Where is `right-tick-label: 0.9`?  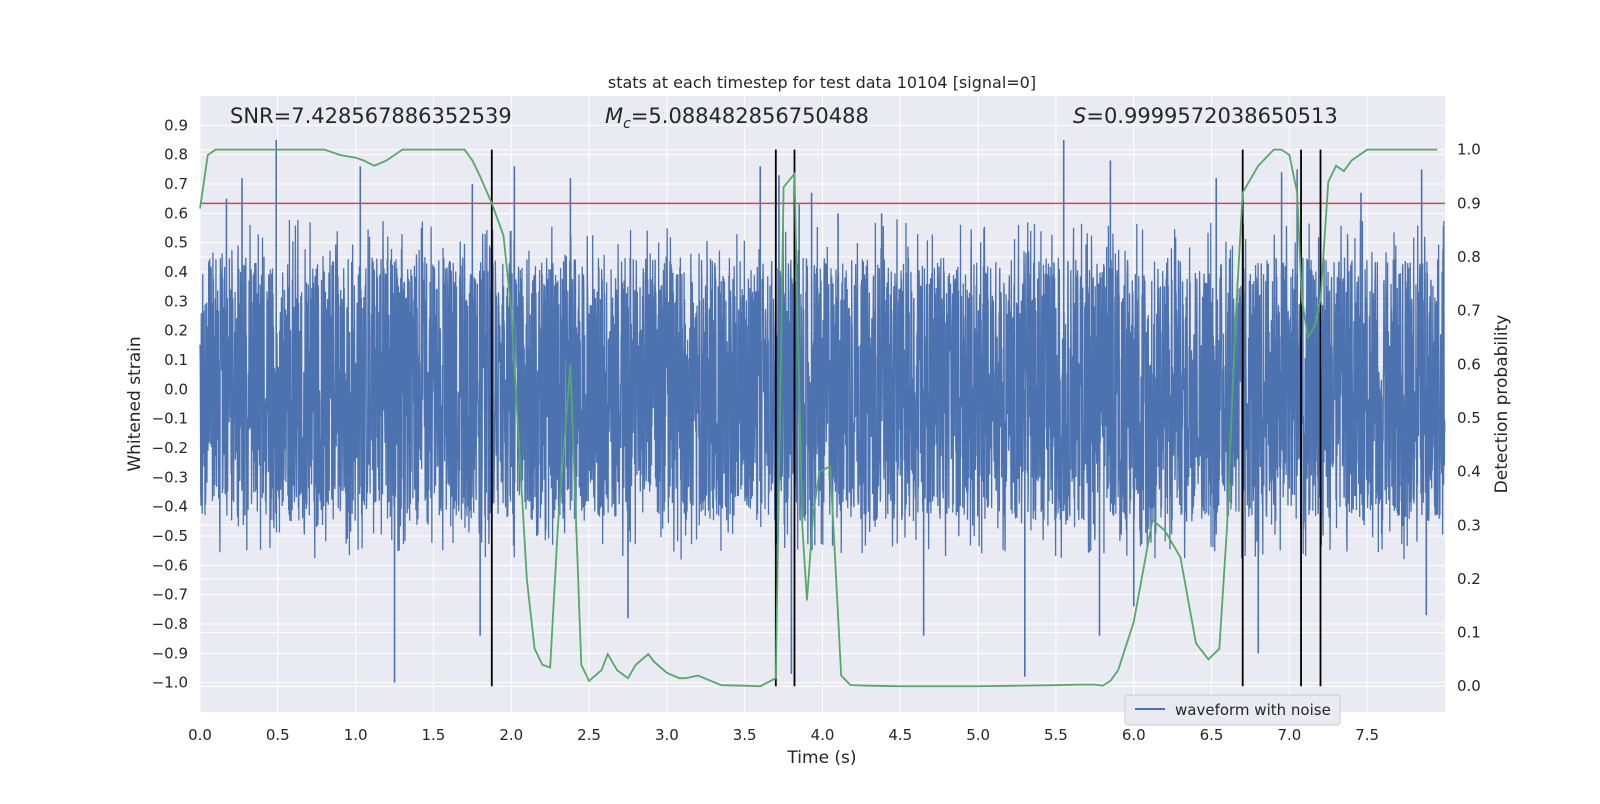
right-tick-label: 0.9 is located at coordinates (1469, 203).